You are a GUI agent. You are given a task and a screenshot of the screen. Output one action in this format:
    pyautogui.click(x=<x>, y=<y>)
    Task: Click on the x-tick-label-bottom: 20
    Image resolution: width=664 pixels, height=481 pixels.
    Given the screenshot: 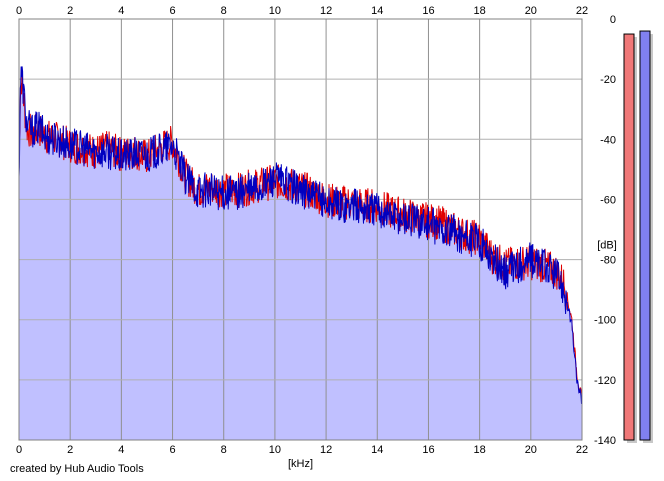 What is the action you would take?
    pyautogui.click(x=531, y=450)
    